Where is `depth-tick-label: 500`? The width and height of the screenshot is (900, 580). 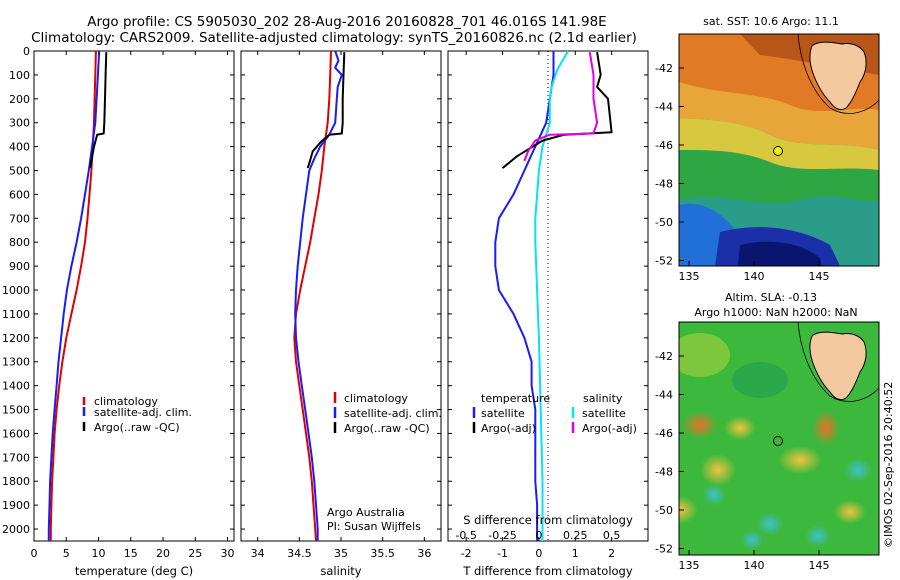 depth-tick-label: 500 is located at coordinates (19, 171).